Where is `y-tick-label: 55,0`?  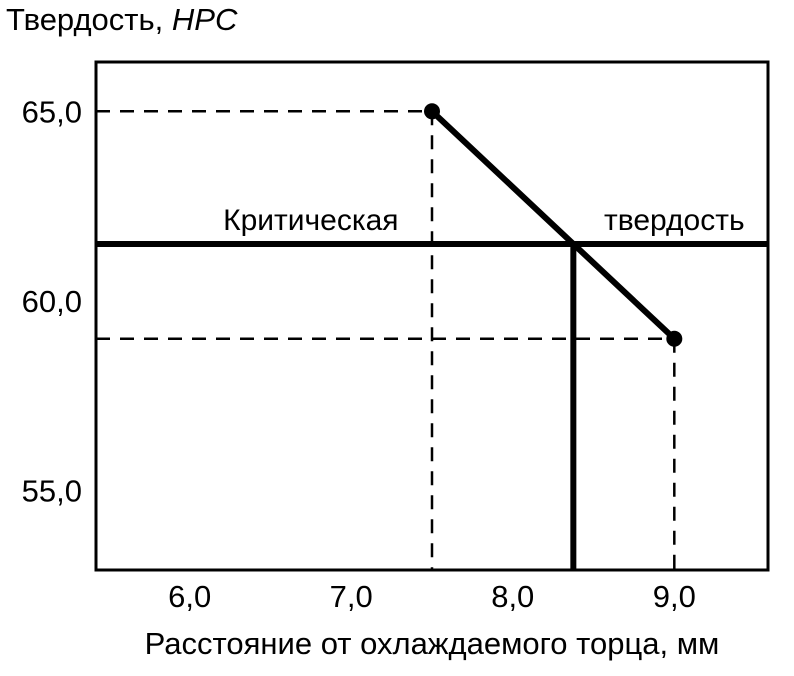
y-tick-label: 55,0 is located at coordinates (52, 490).